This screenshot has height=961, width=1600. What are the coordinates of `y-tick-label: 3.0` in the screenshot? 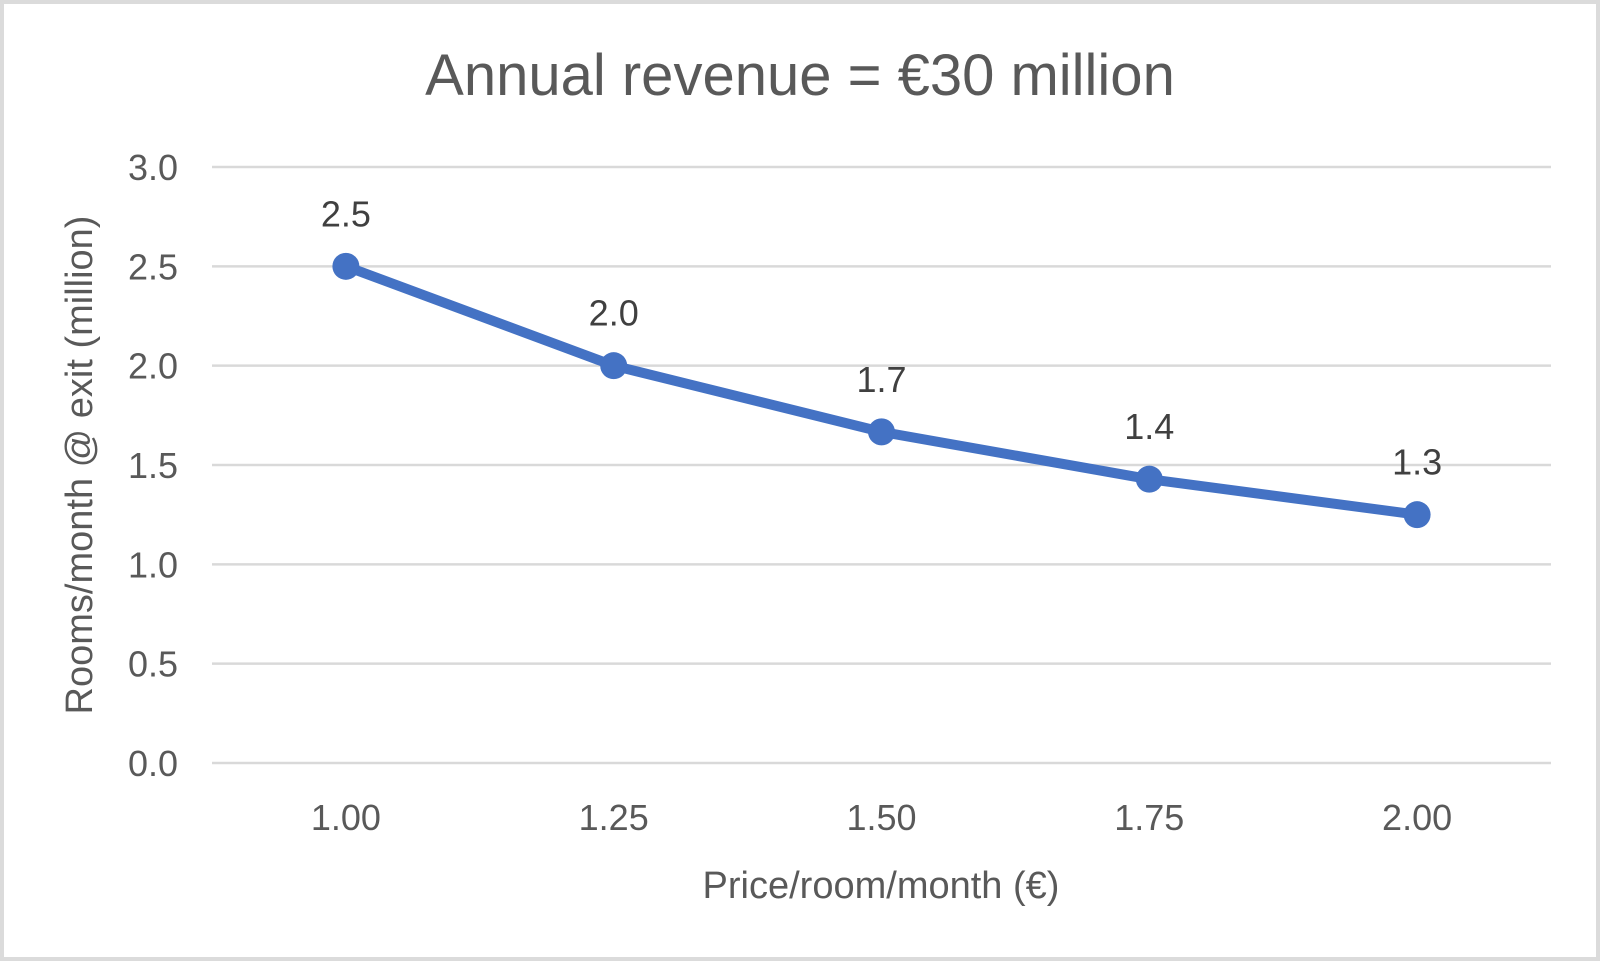 It's located at (153, 167).